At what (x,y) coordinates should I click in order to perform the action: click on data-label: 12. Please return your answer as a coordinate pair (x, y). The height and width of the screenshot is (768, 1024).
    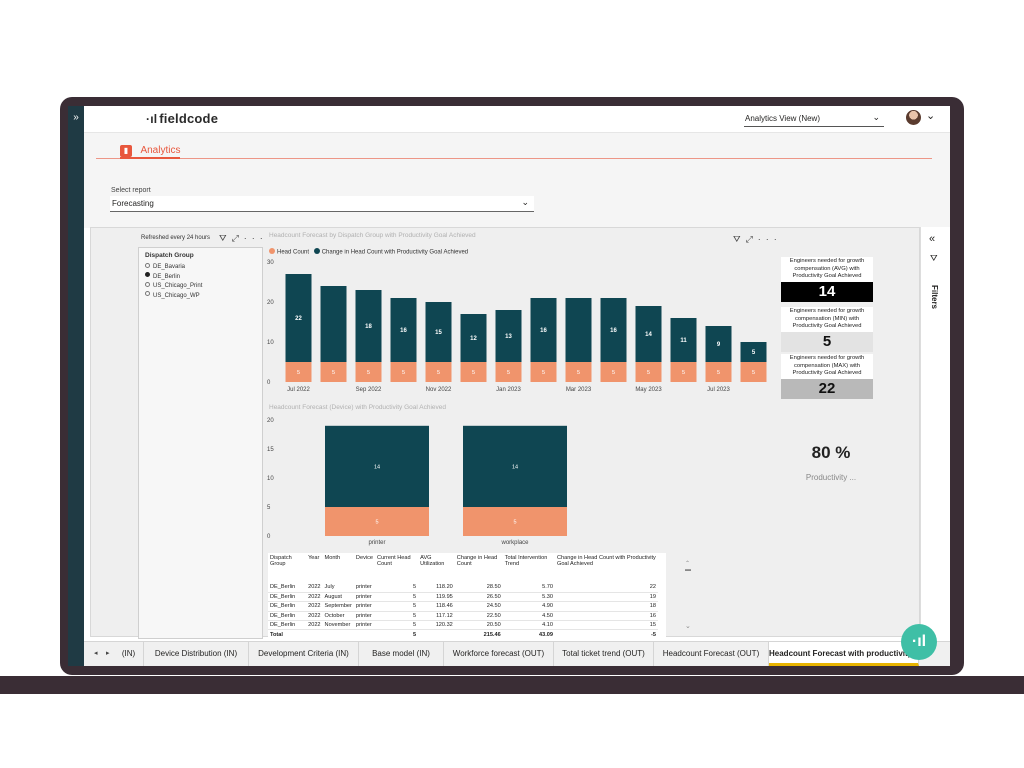
    Looking at the image, I should click on (473, 339).